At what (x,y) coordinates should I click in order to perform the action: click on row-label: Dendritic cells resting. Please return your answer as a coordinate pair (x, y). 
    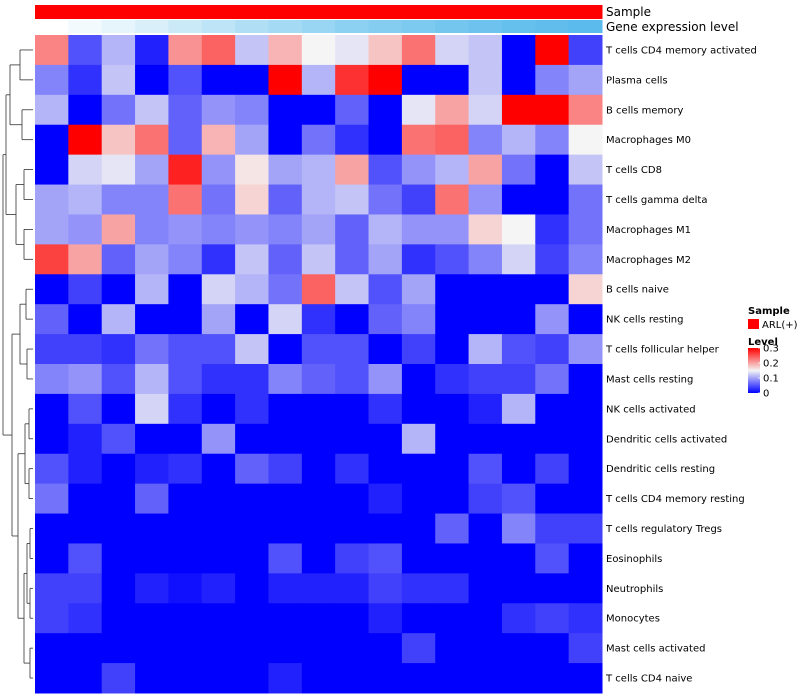
    Looking at the image, I should click on (660, 469).